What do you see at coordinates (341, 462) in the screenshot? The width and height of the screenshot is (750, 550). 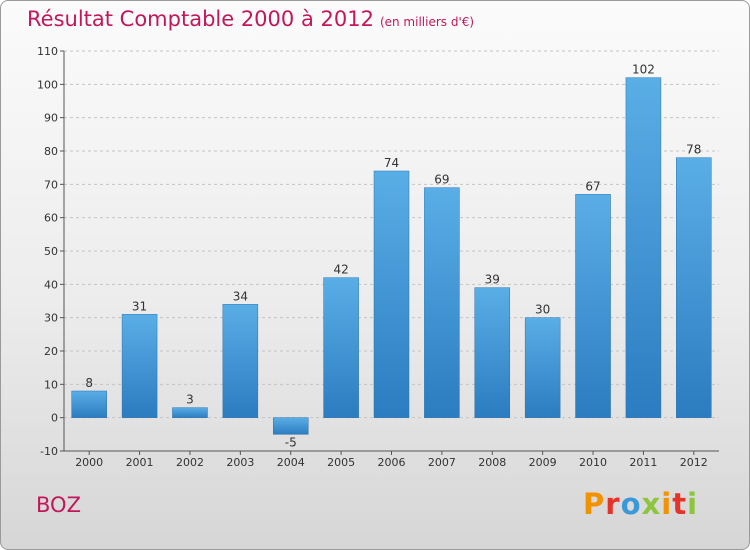 I see `x-tick-label: 2005` at bounding box center [341, 462].